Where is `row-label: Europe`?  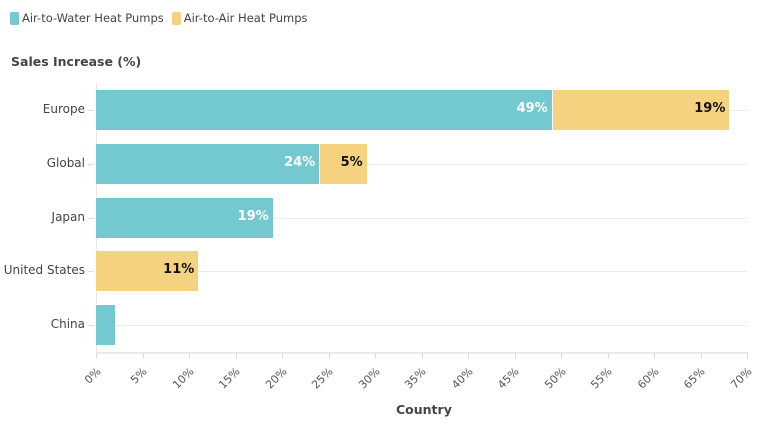 row-label: Europe is located at coordinates (63, 109).